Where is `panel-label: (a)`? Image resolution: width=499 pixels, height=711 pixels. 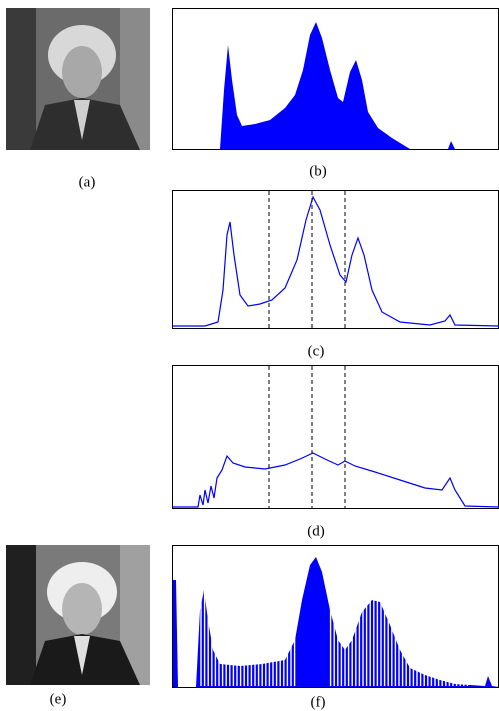 panel-label: (a) is located at coordinates (87, 182).